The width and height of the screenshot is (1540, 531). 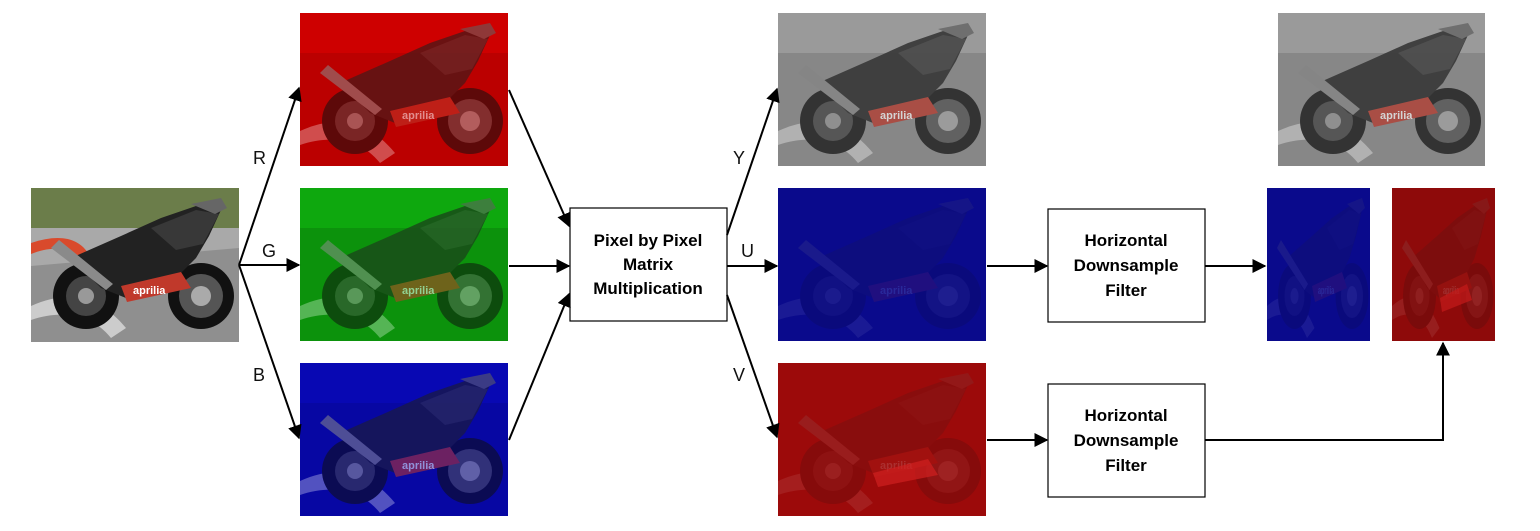 I want to click on downsample-u-line-2: Downsample, so click(x=1126, y=265).